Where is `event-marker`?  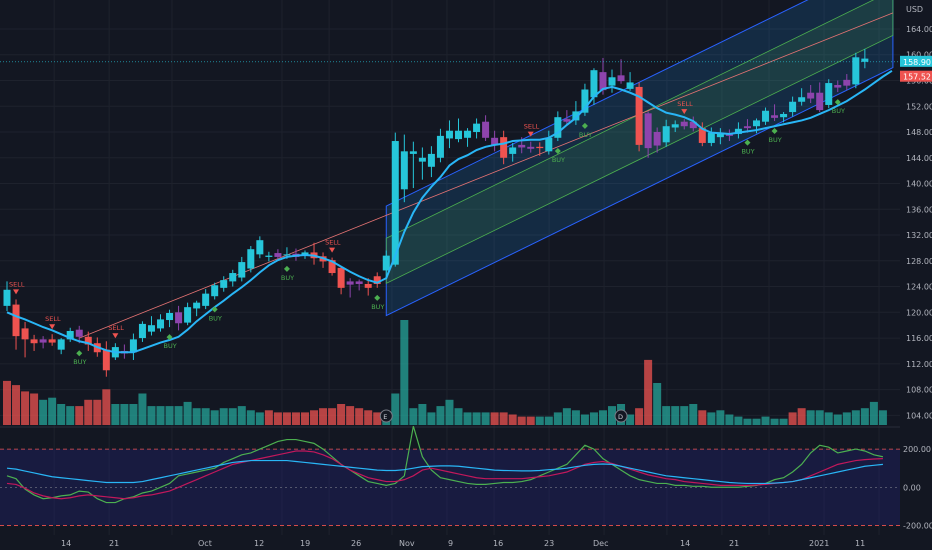 event-marker is located at coordinates (386, 416).